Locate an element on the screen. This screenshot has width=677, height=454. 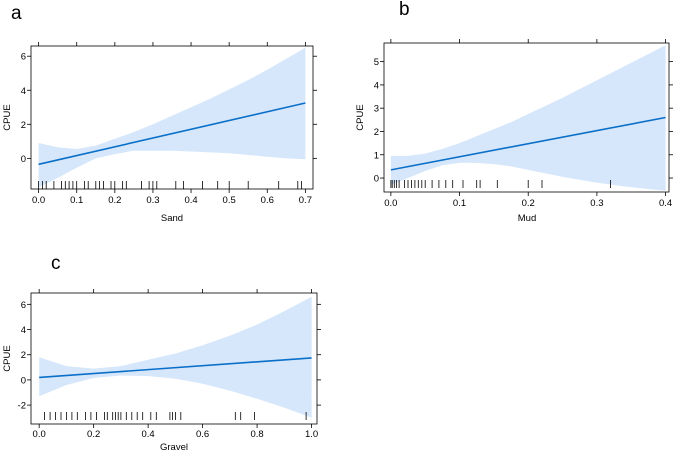
x-axis-title: Mud is located at coordinates (527, 218).